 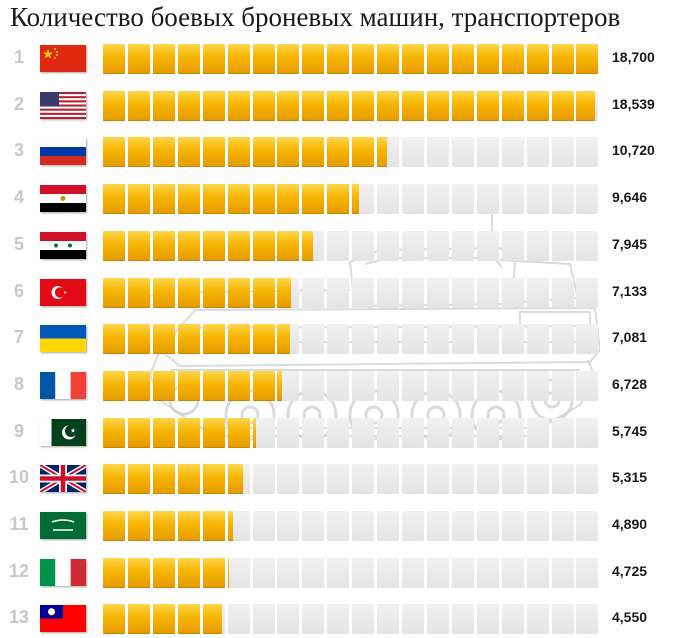 I want to click on taiwan-flag, so click(x=63, y=618).